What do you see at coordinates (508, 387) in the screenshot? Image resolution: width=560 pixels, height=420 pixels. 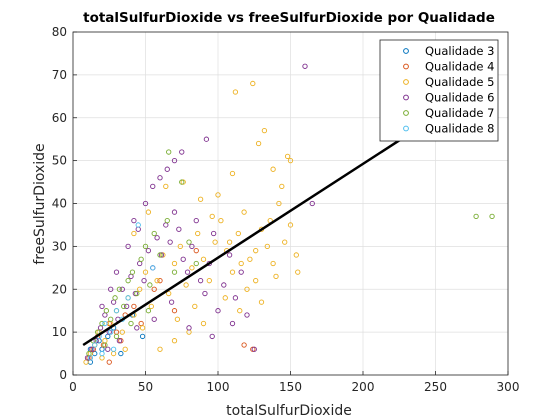 I see `x-tick-label: 300` at bounding box center [508, 387].